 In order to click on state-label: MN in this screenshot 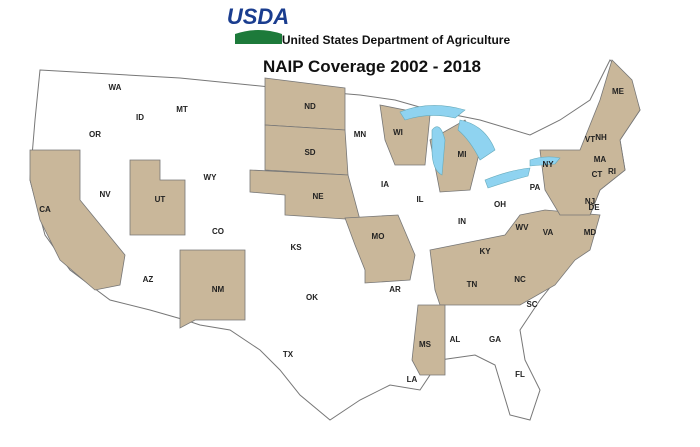, I will do `click(360, 134)`.